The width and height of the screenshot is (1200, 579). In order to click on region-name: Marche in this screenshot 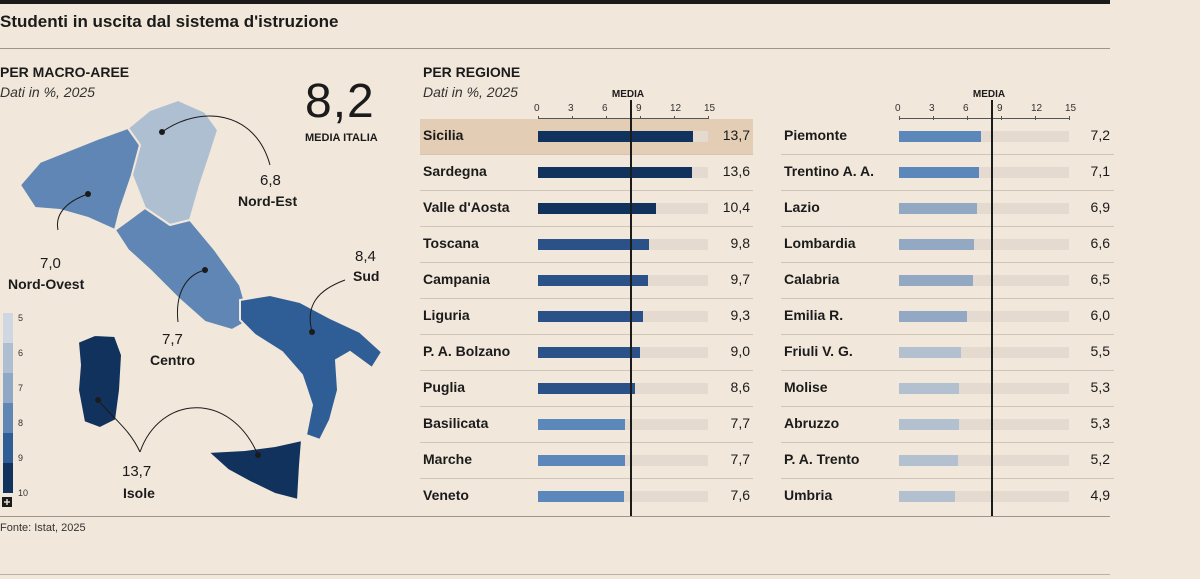, I will do `click(448, 459)`.